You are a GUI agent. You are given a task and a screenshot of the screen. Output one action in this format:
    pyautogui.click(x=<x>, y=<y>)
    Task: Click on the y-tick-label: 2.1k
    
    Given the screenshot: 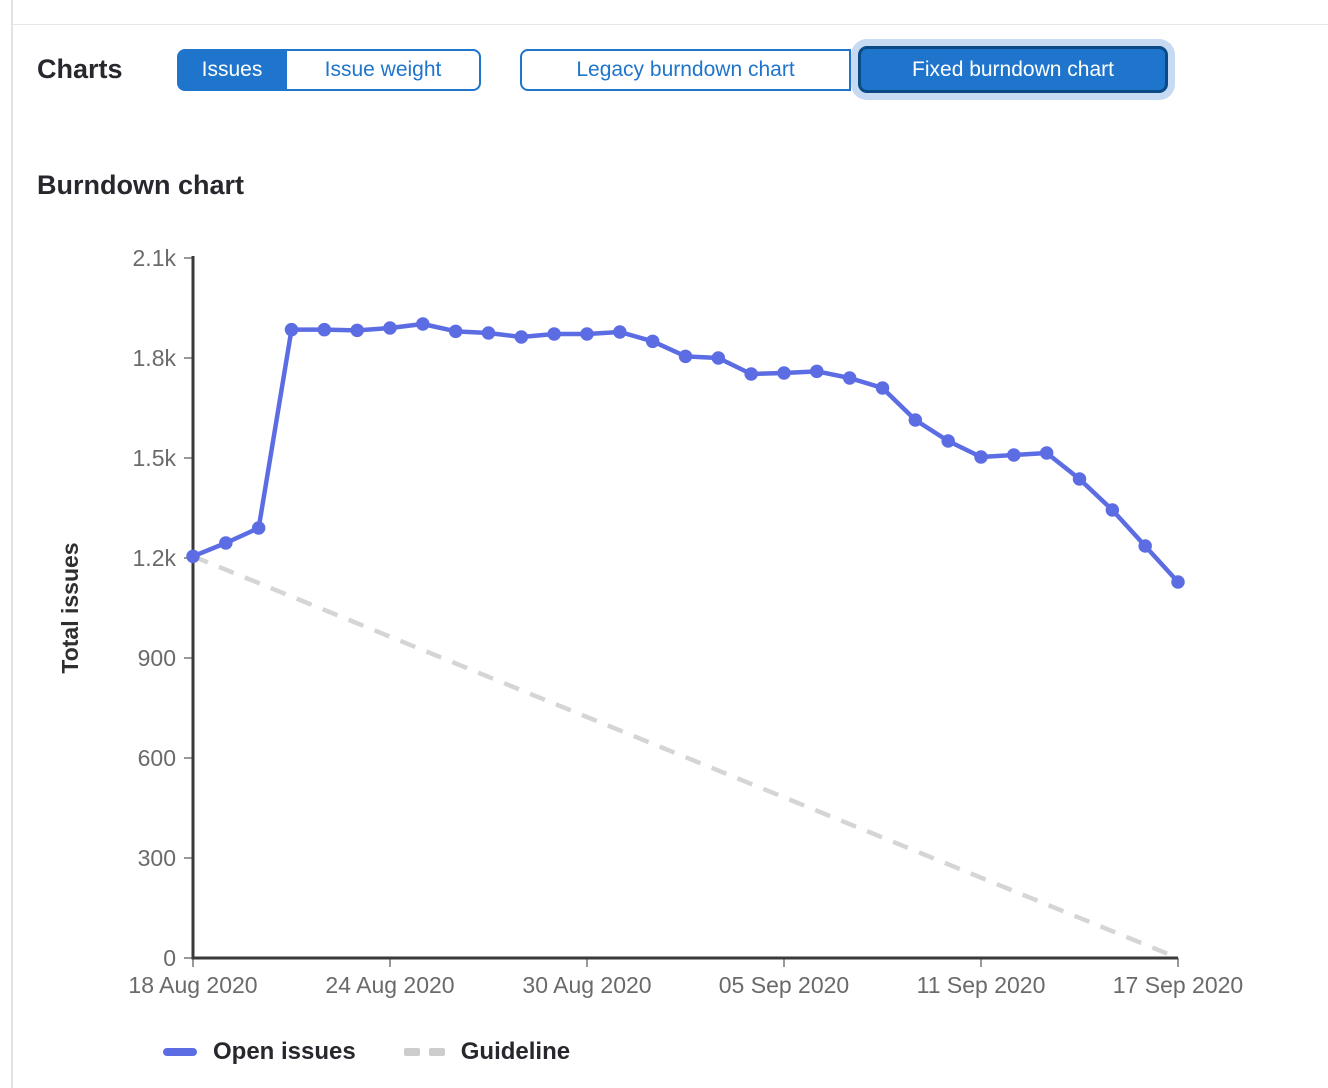 What is the action you would take?
    pyautogui.click(x=155, y=258)
    